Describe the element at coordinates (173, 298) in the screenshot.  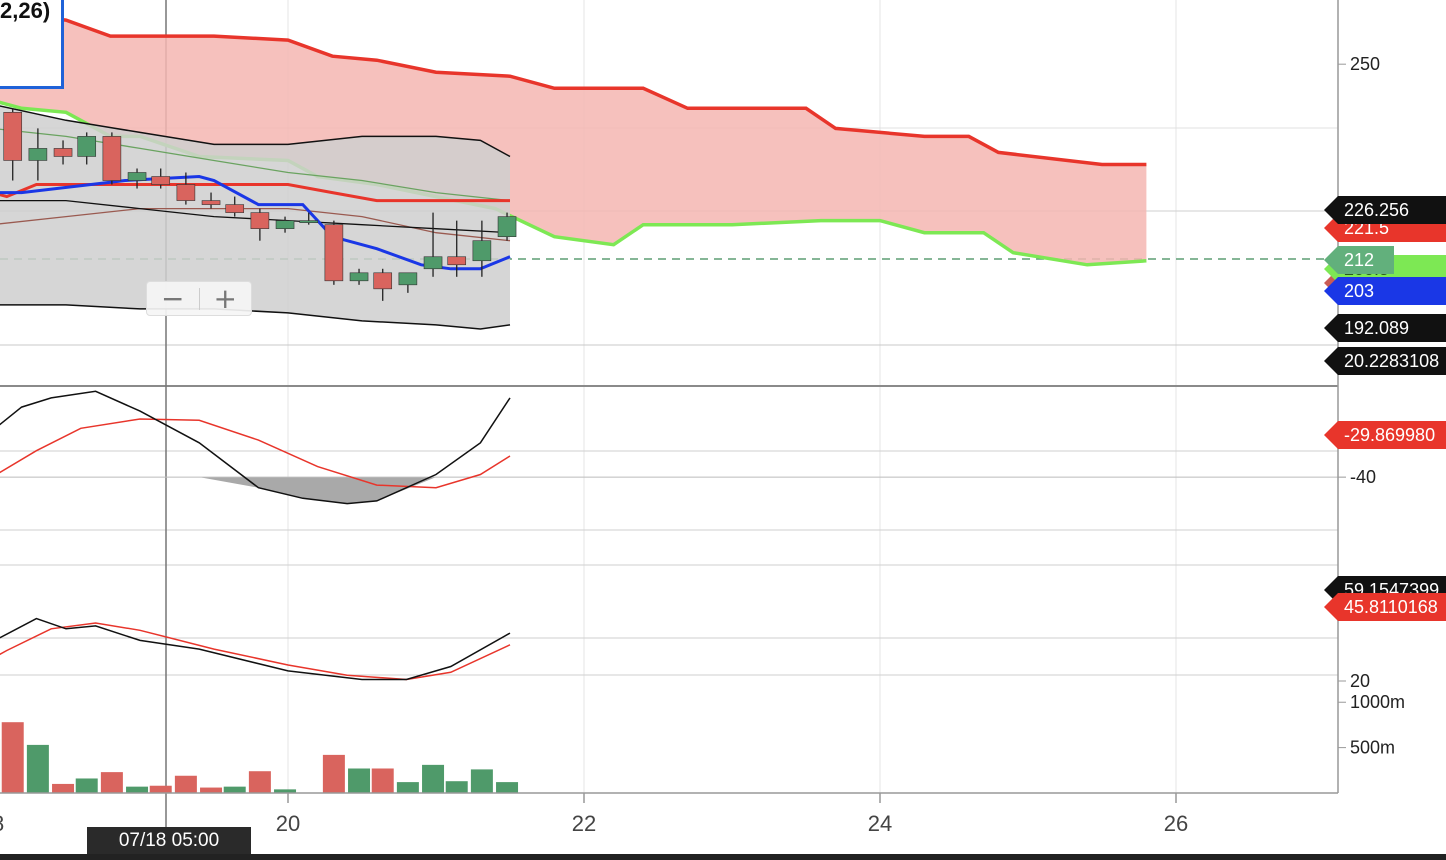
I see `zoom-out-button: −` at that location.